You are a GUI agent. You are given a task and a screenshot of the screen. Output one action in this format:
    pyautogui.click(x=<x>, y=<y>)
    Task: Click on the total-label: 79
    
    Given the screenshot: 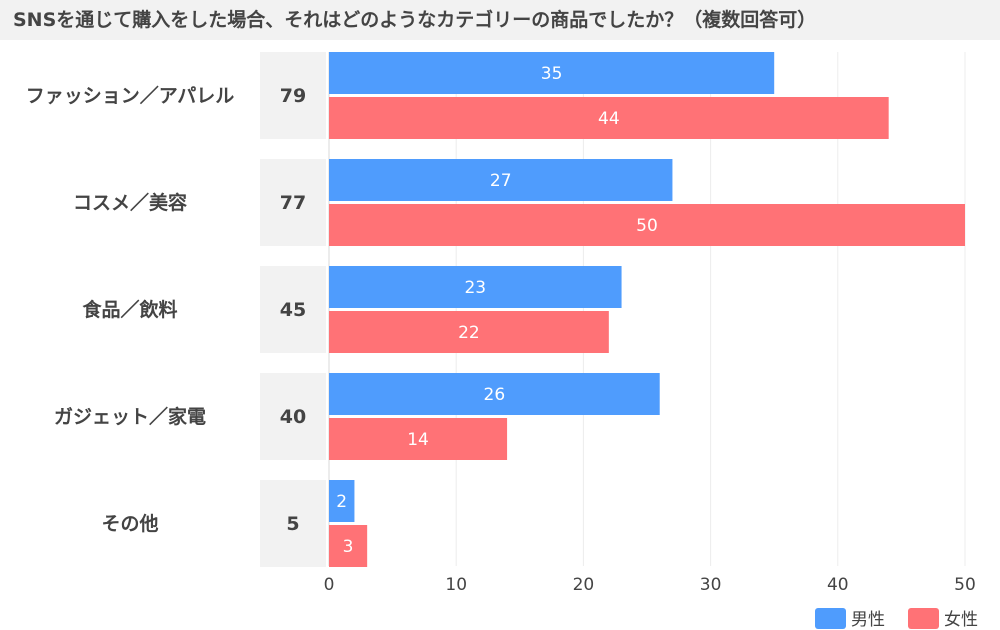 What is the action you would take?
    pyautogui.click(x=293, y=96)
    